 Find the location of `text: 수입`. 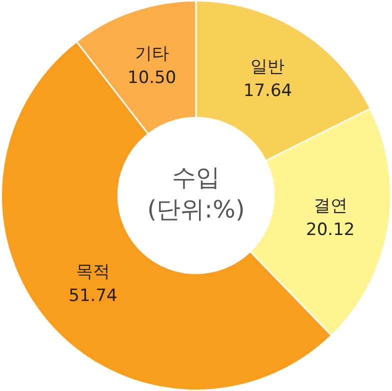

text: 수입 is located at coordinates (196, 178).